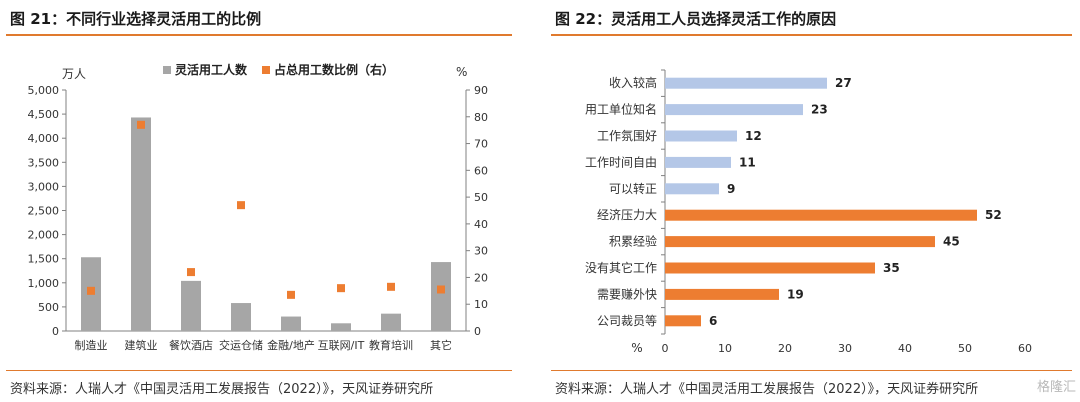 The width and height of the screenshot is (1080, 402). I want to click on left-chart-legend: 灵活用工人数 占总用工数比例（右）, so click(278, 69).